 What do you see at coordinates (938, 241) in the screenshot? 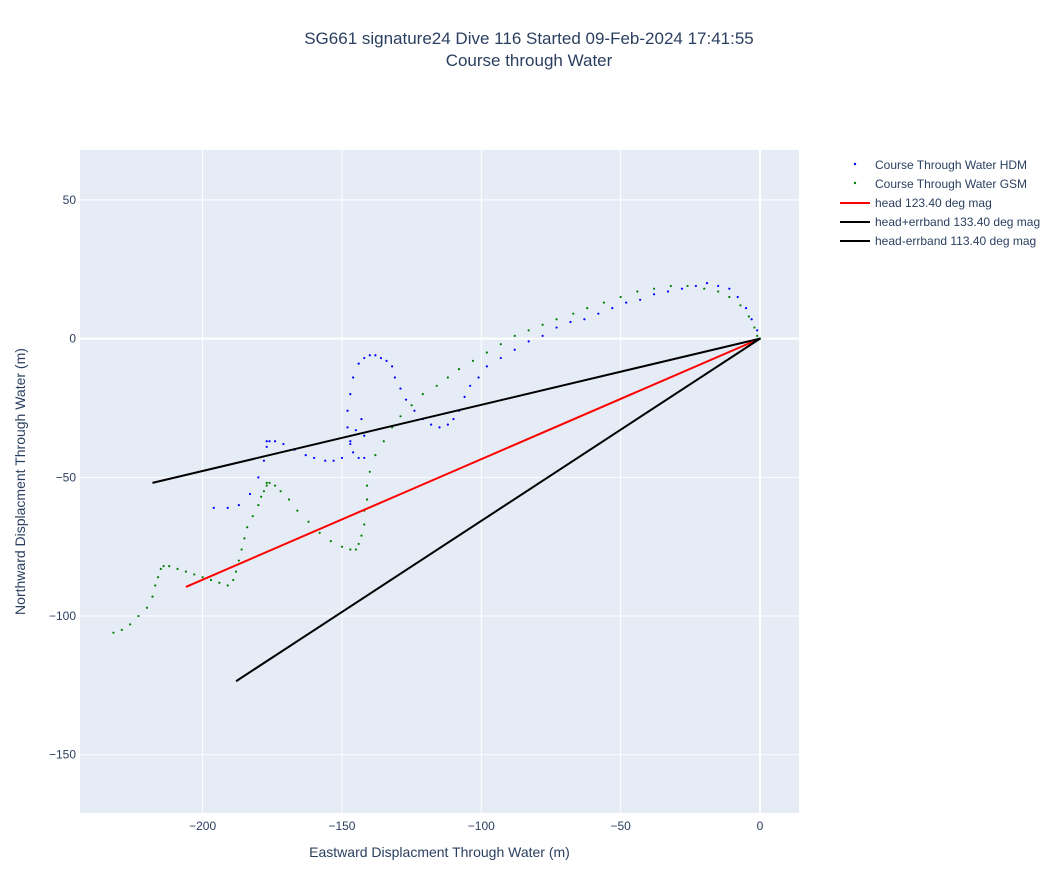
I see `legend-item: head-errband 113.40 deg mag` at bounding box center [938, 241].